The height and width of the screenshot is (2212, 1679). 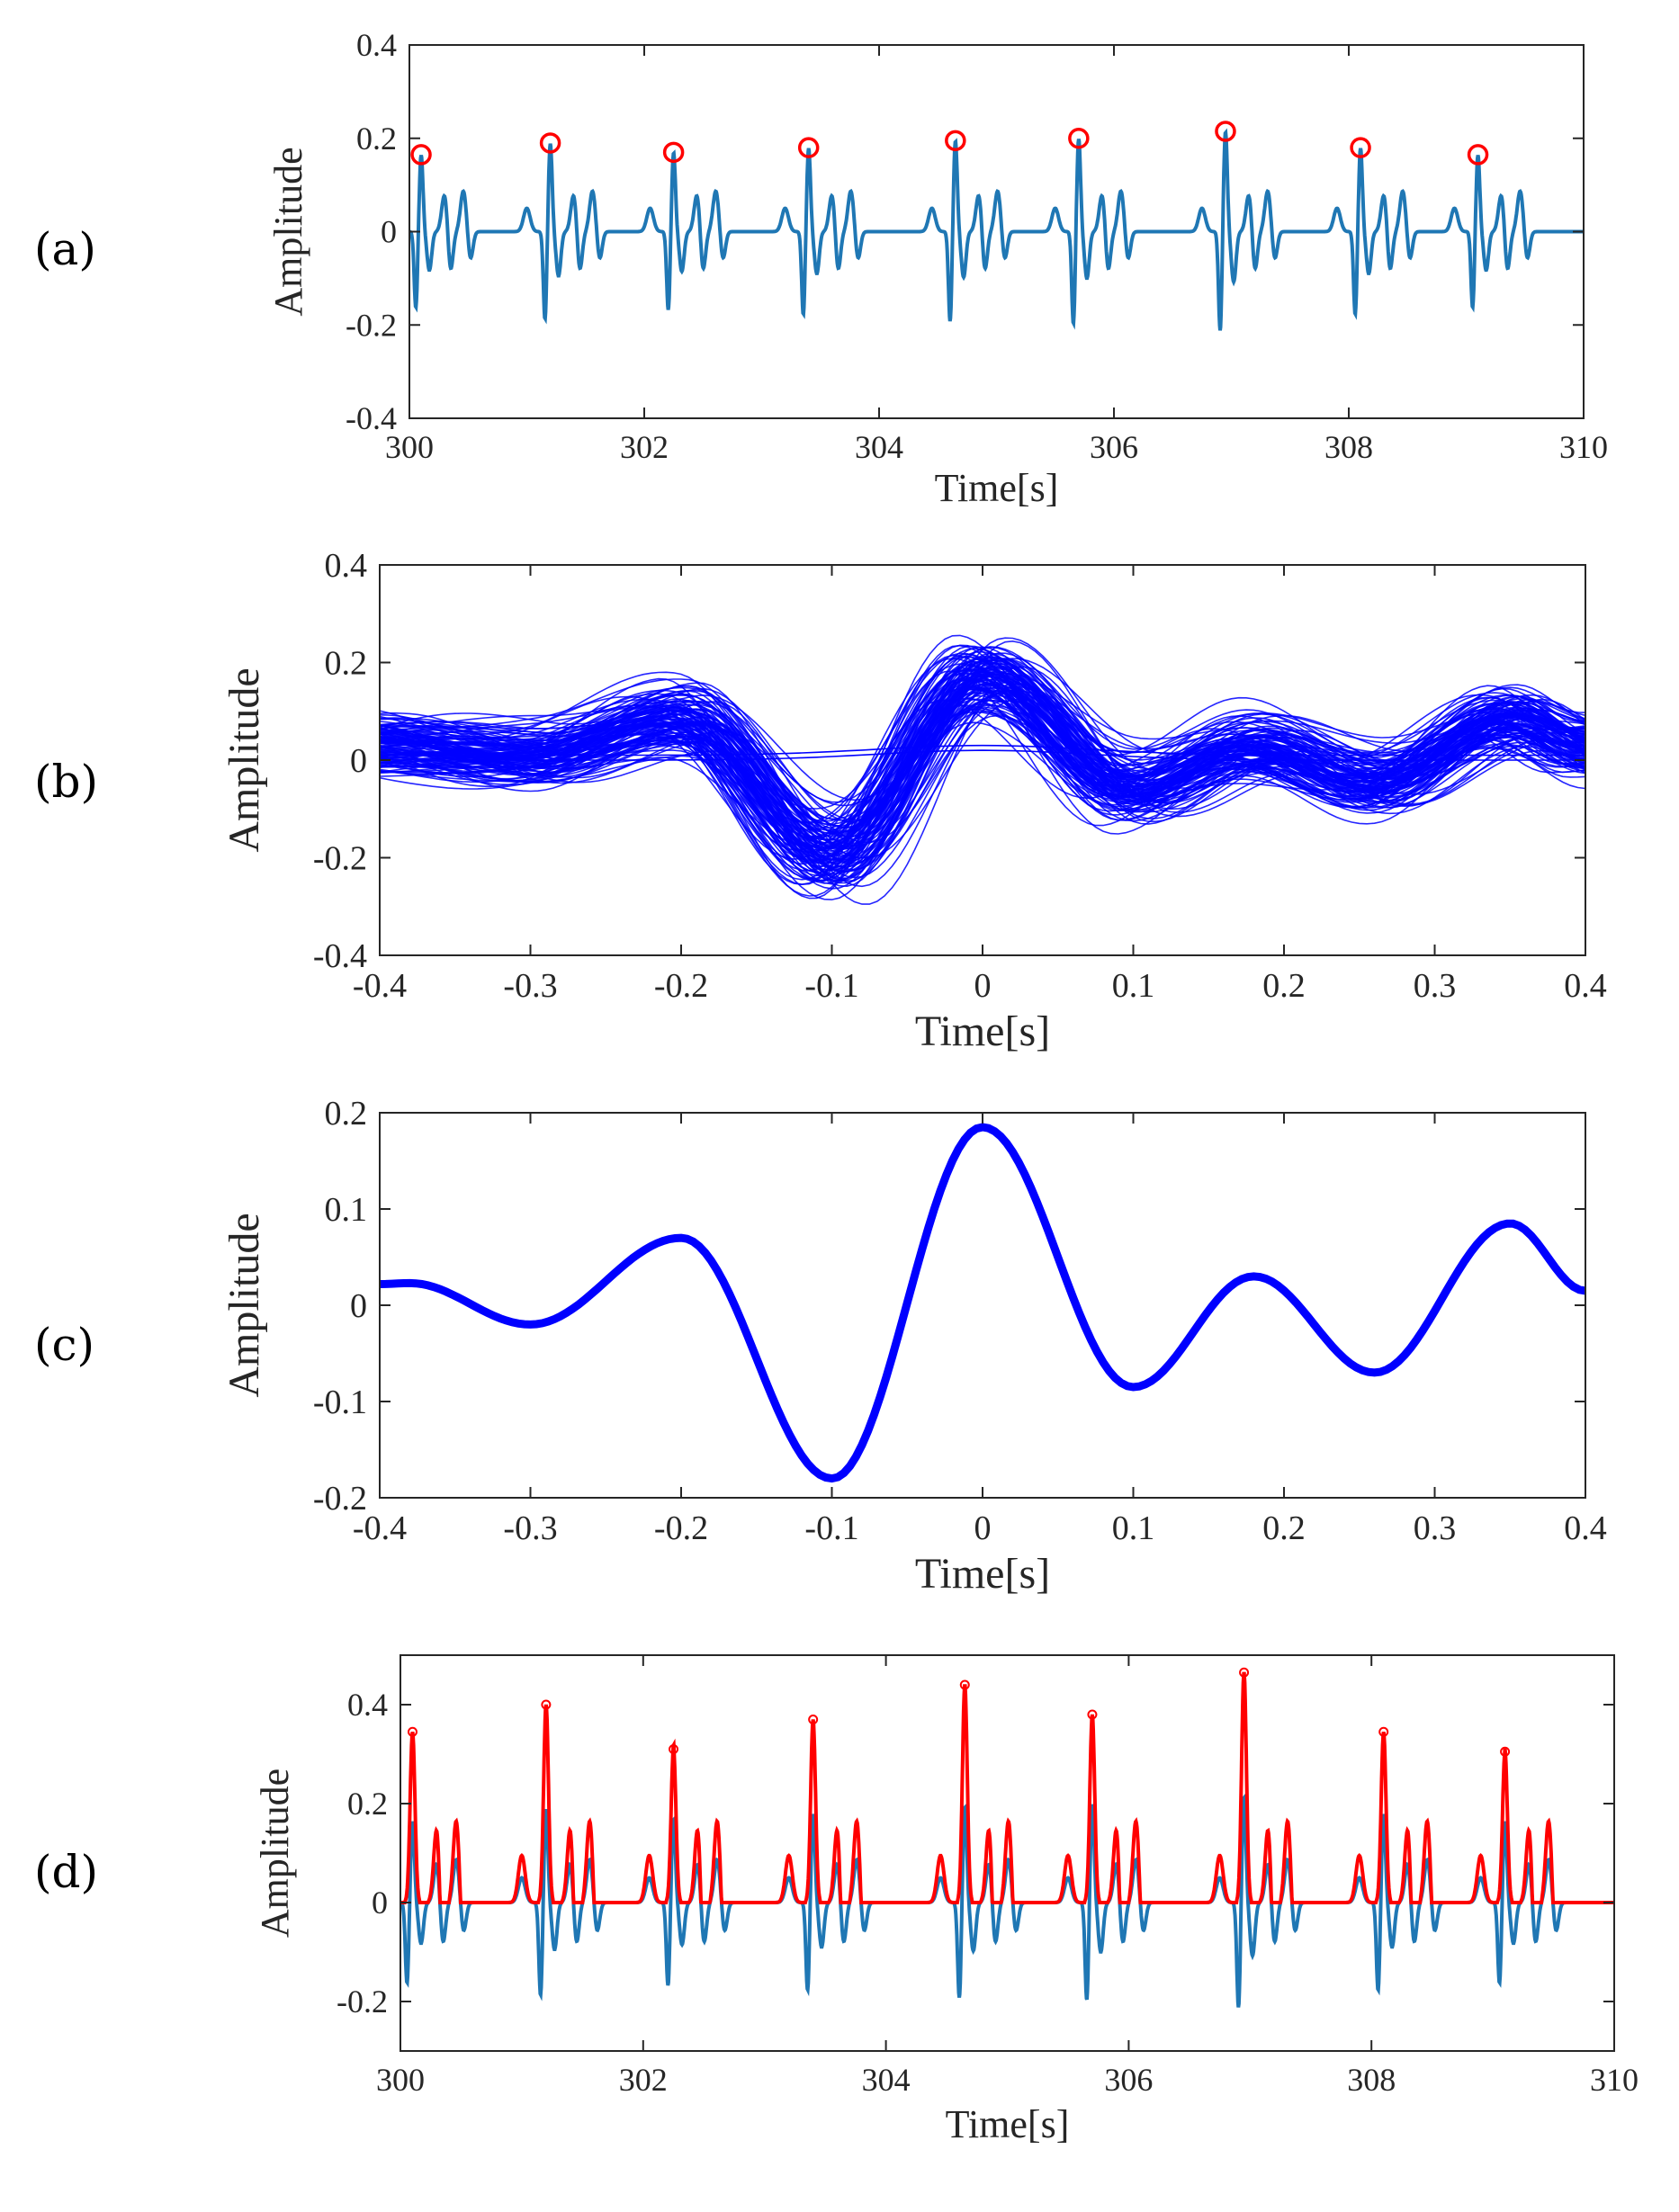 What do you see at coordinates (66, 1872) in the screenshot?
I see `panel-label-d: (d)` at bounding box center [66, 1872].